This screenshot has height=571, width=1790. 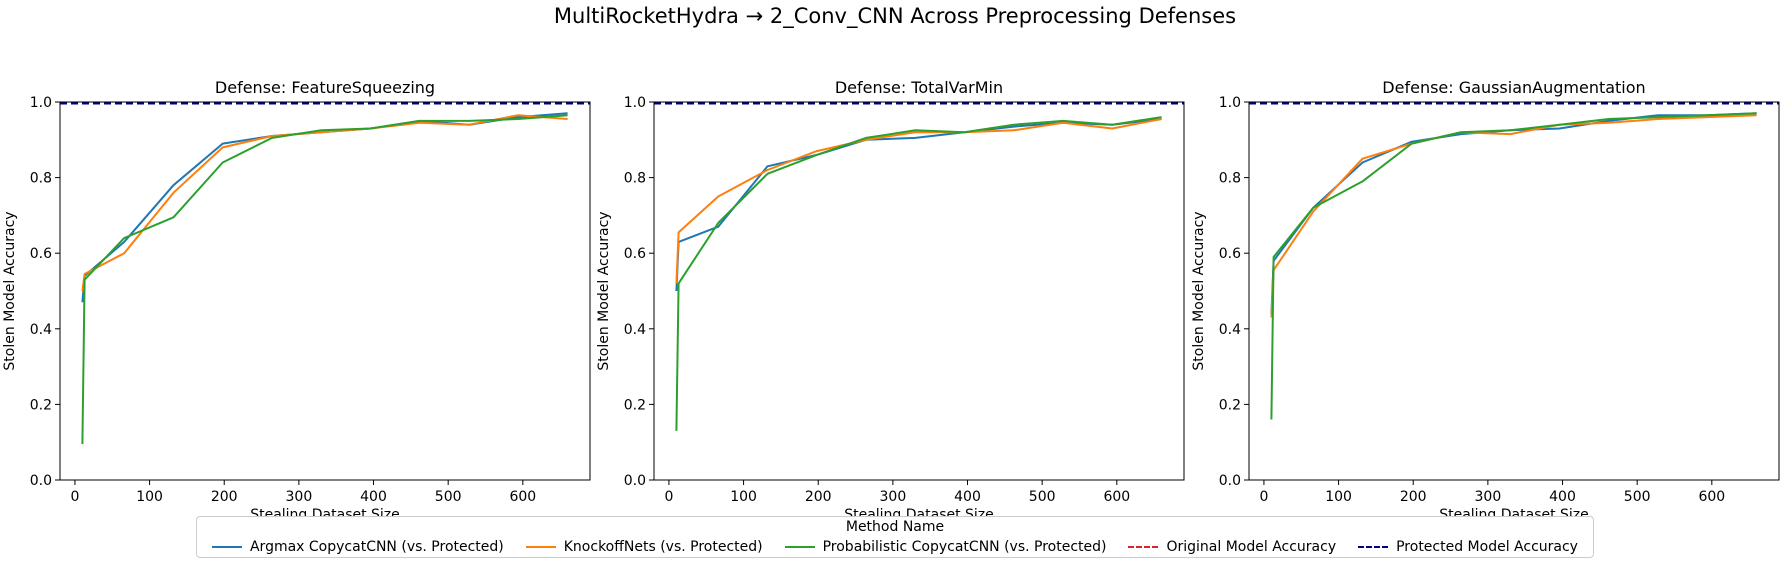 What do you see at coordinates (1487, 547) in the screenshot?
I see `legend-label: Protected Model Accuracy` at bounding box center [1487, 547].